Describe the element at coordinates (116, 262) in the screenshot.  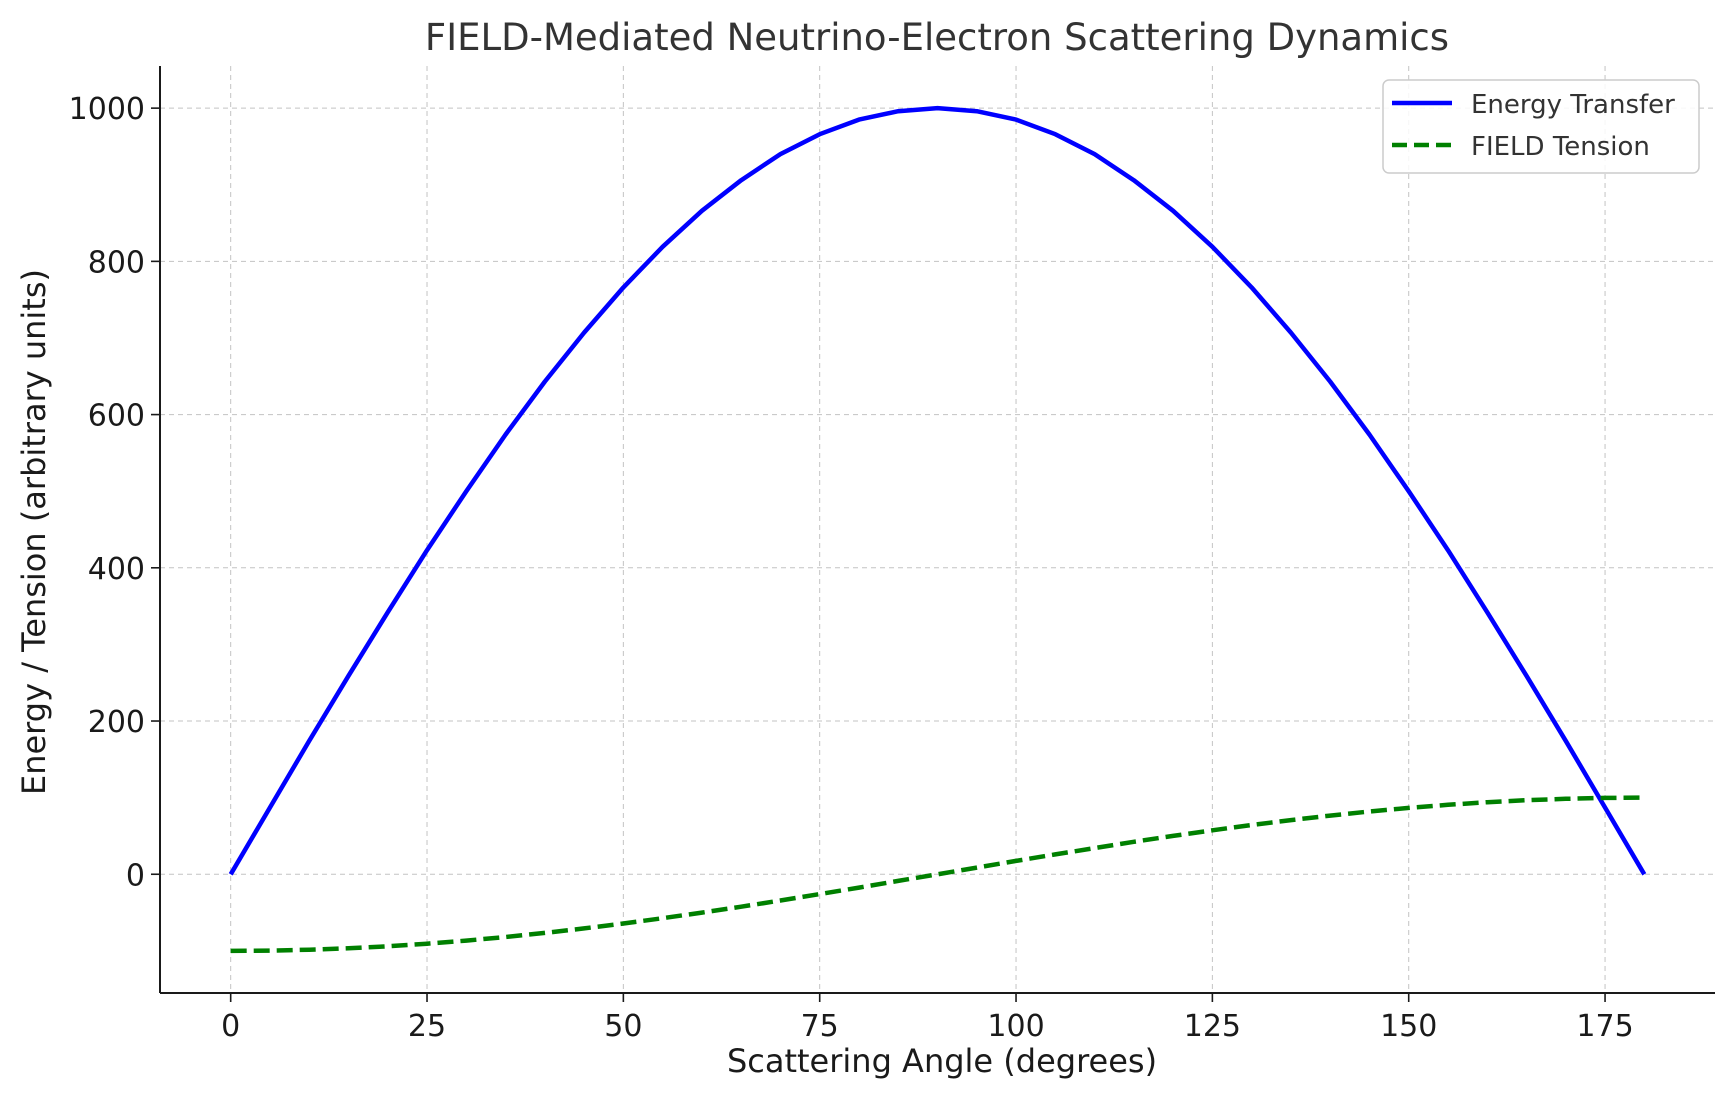
I see `y-tick-label: 800` at that location.